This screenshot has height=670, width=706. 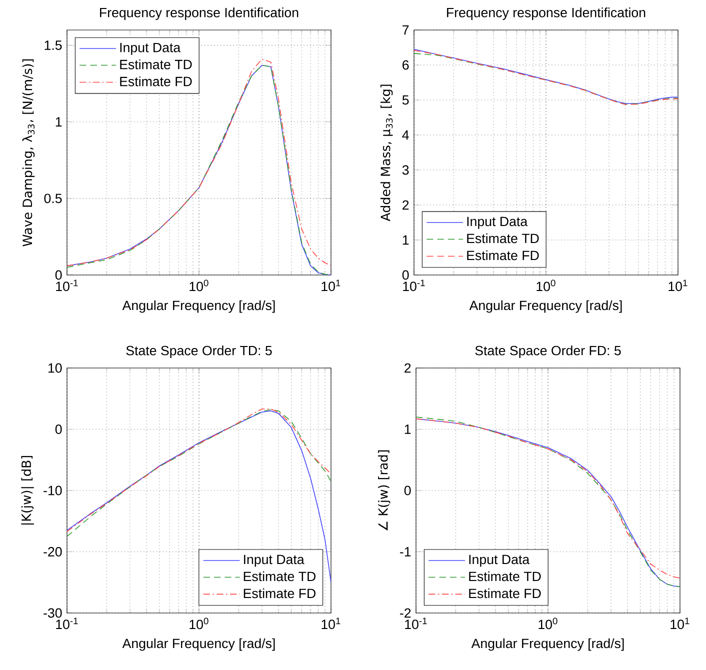 I want to click on y-tick-label: 0.5, so click(x=53, y=199).